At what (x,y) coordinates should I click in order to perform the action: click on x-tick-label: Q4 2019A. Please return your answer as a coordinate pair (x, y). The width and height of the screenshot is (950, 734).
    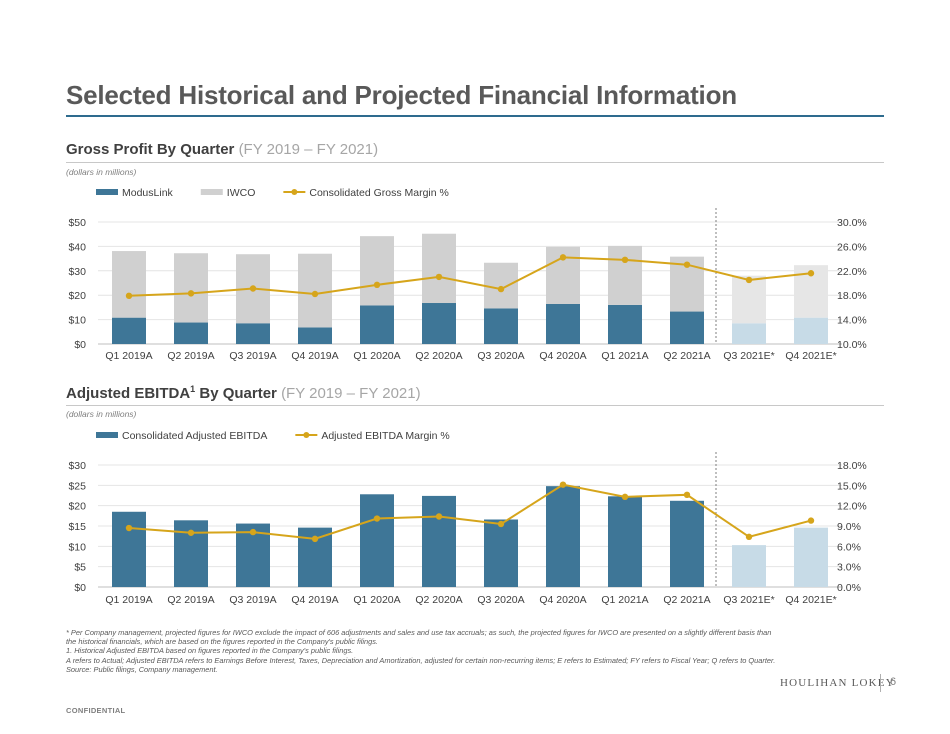
    Looking at the image, I should click on (314, 600).